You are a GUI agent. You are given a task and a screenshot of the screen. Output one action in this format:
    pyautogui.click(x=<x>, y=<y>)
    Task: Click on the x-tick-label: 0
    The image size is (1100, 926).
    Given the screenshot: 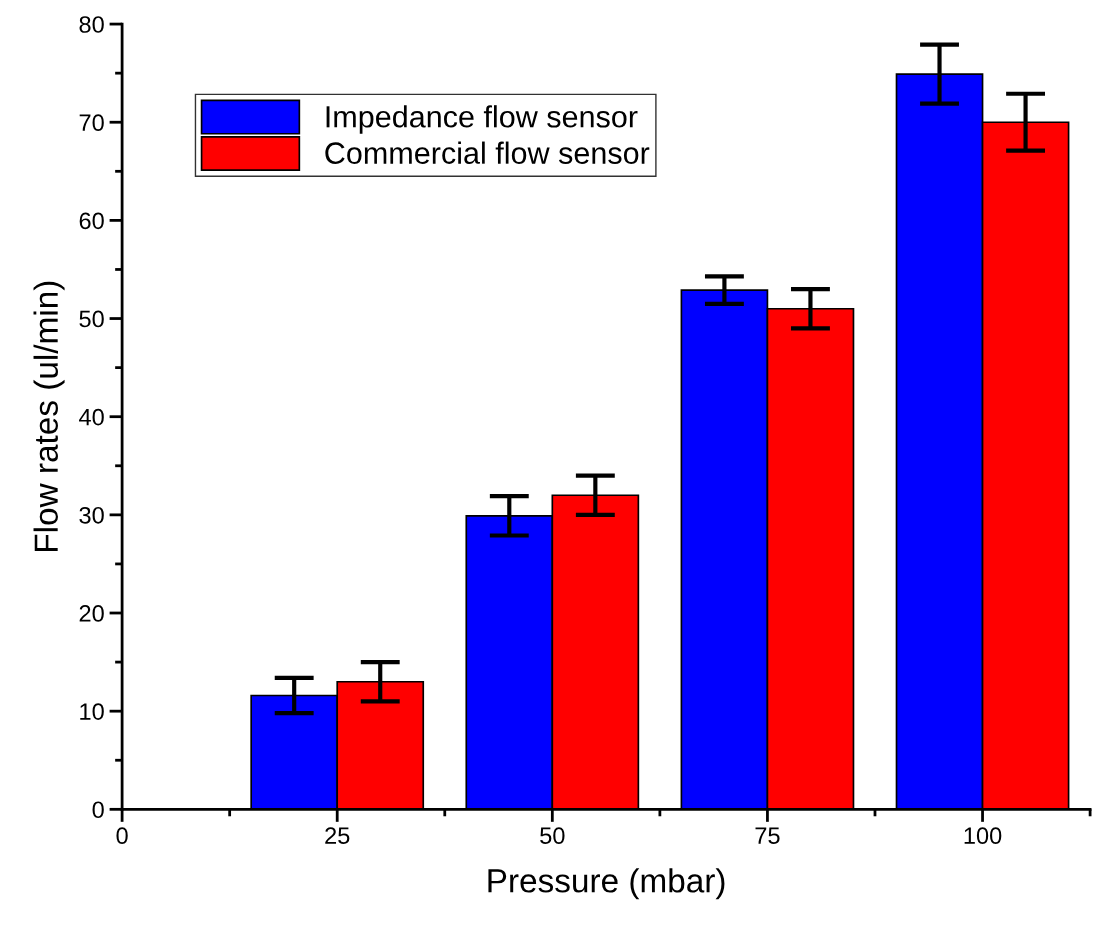 What is the action you would take?
    pyautogui.click(x=122, y=836)
    